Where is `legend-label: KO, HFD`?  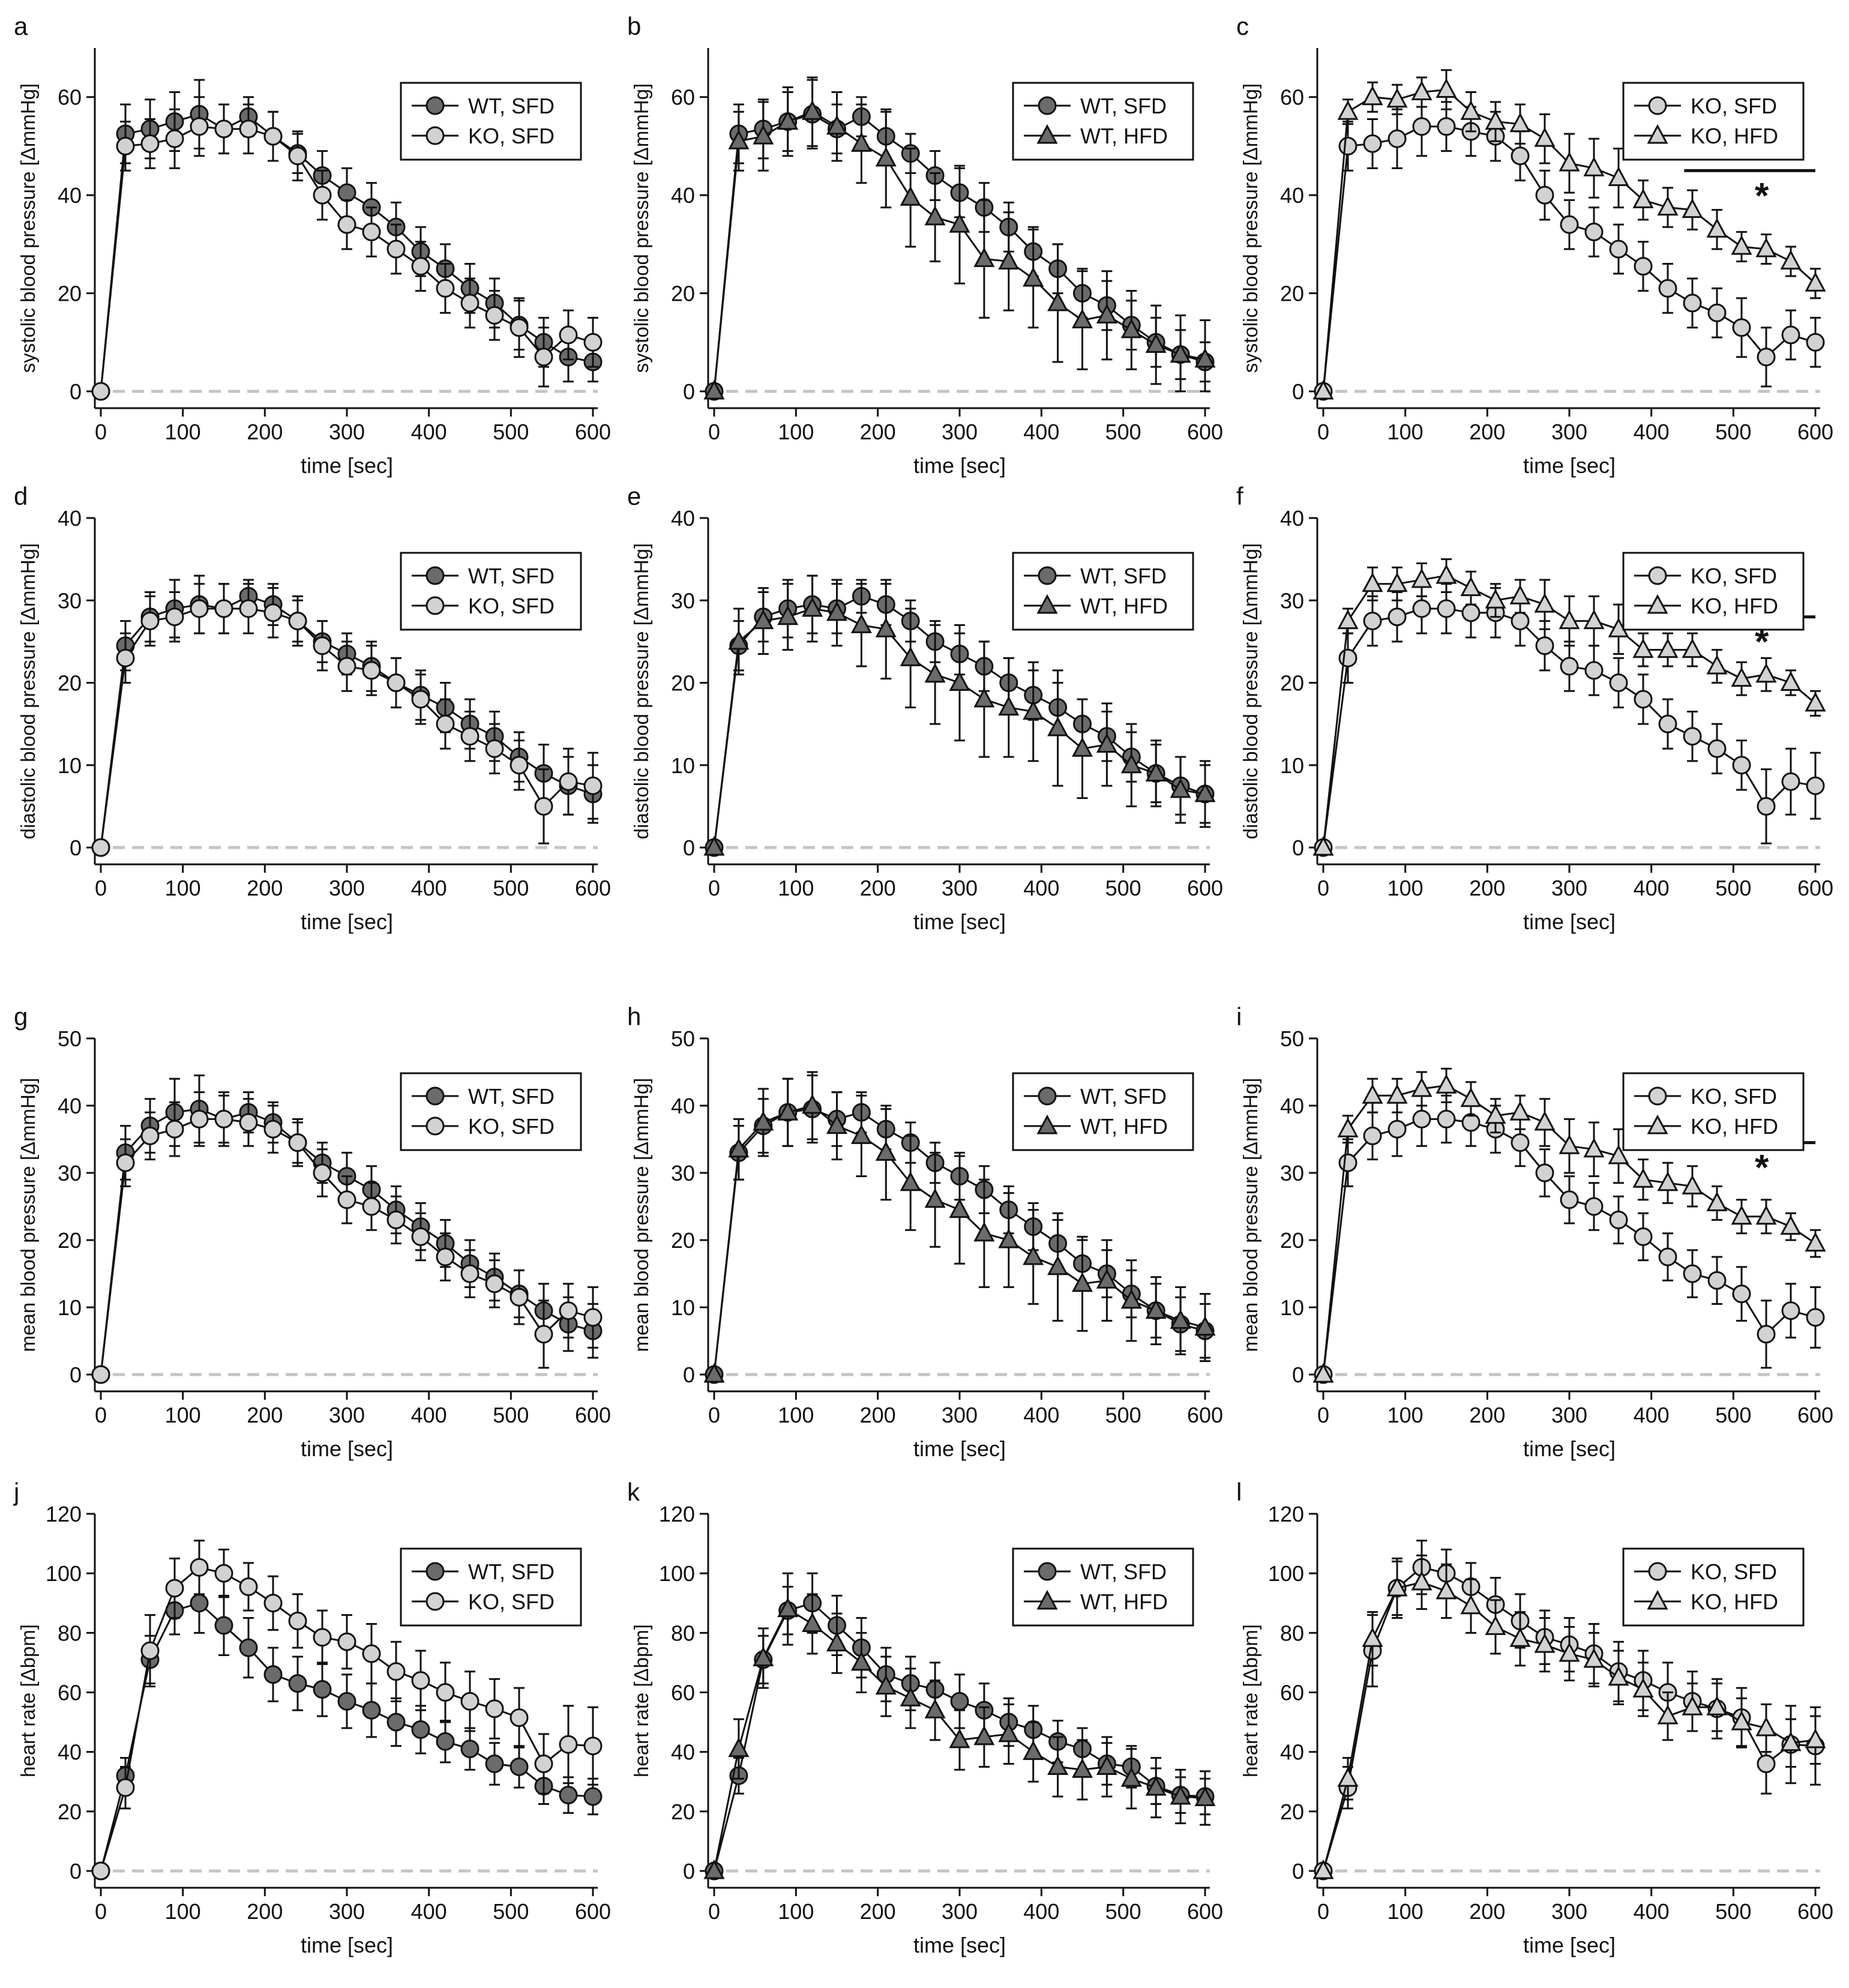
legend-label: KO, HFD is located at coordinates (1734, 606).